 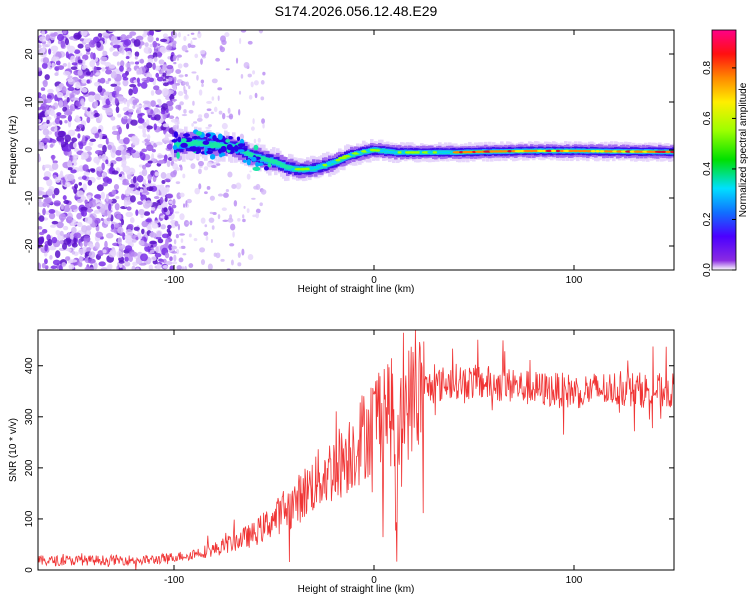 I want to click on x-tick-label: 100, so click(x=574, y=280).